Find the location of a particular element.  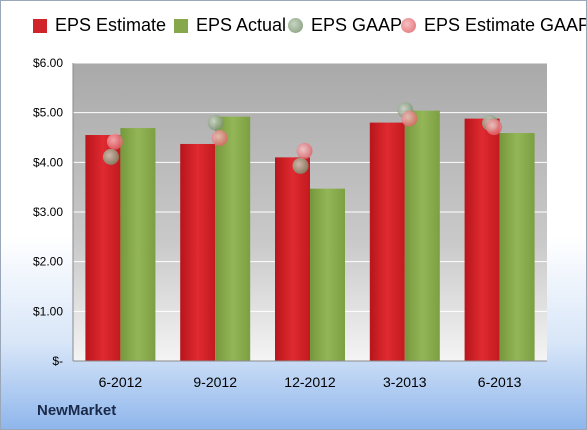

y-tick-label: $5.00 is located at coordinates (48, 113).